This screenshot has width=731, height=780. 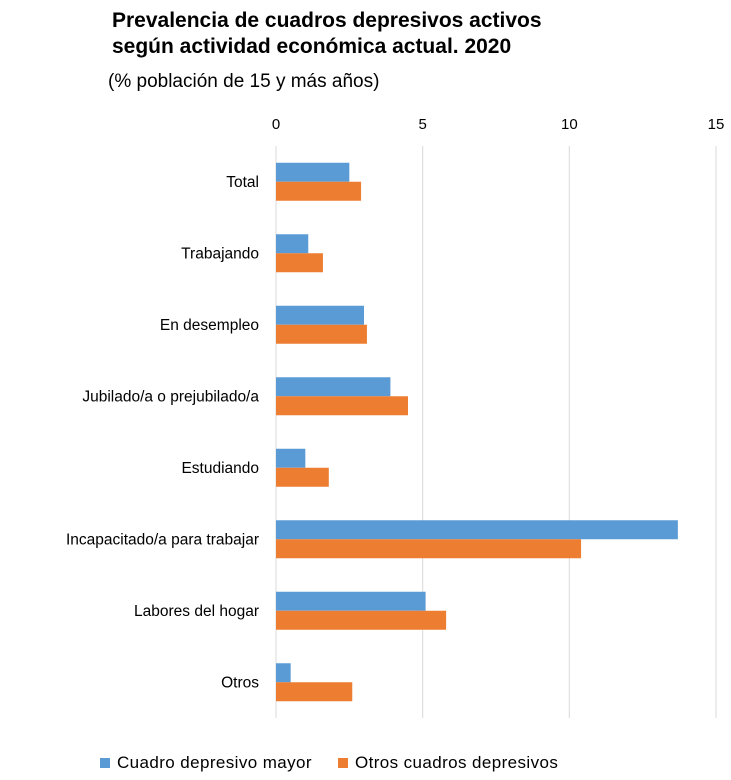 I want to click on x-tick-label: 15, so click(x=716, y=124).